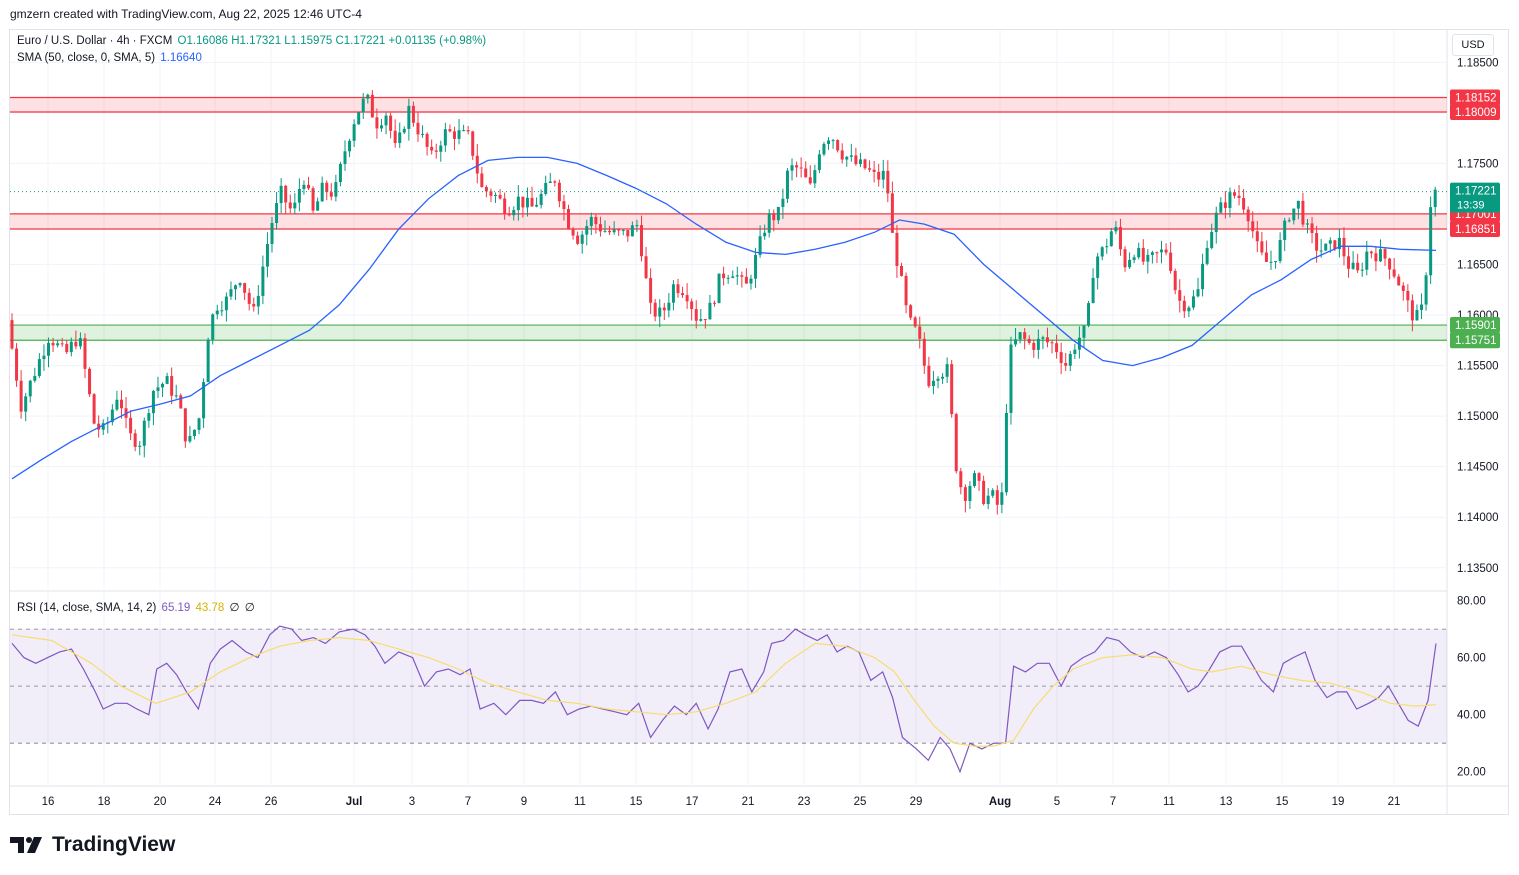 This screenshot has width=1519, height=875. Describe the element at coordinates (1478, 164) in the screenshot. I see `price-tick-label: 1.17500` at that location.